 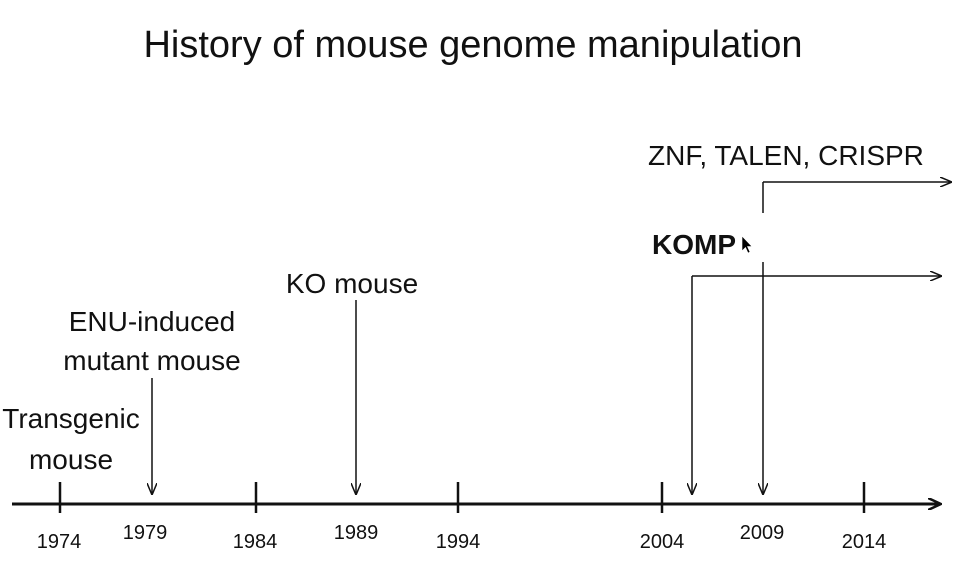 I want to click on event-enu-mutant: ENU-induced mutant mouse, so click(x=152, y=400).